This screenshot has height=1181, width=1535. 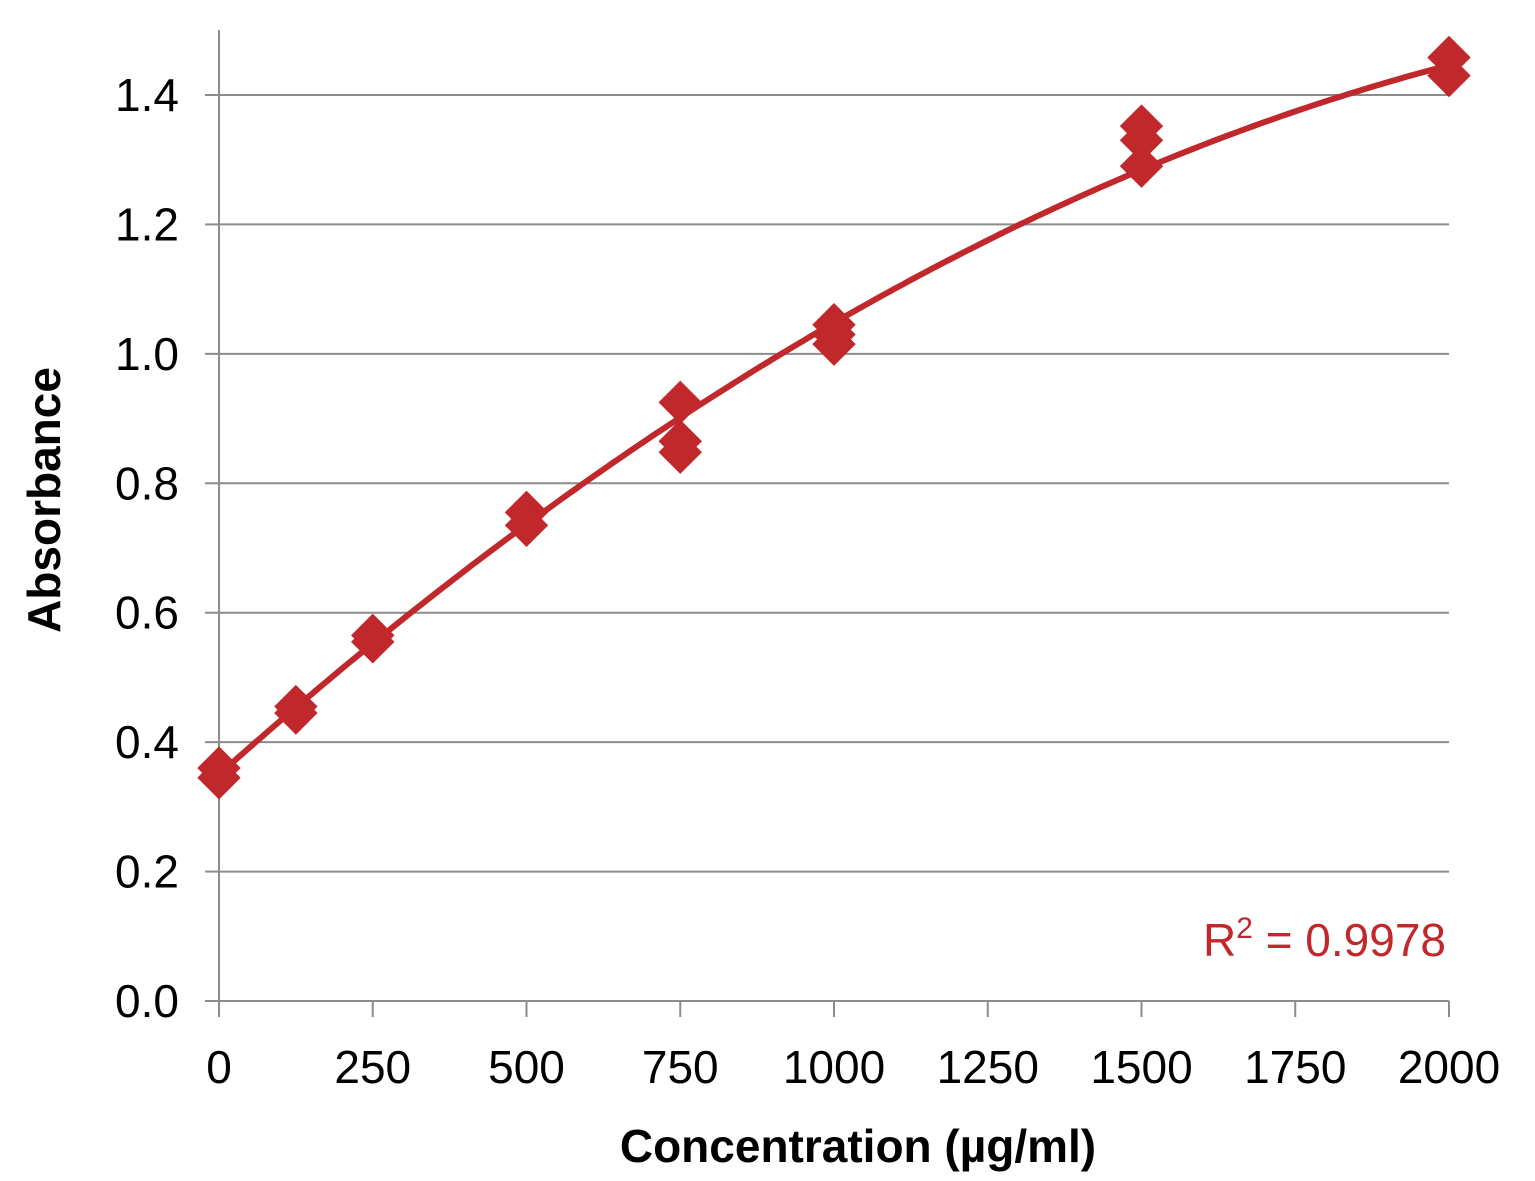 What do you see at coordinates (1324, 939) in the screenshot?
I see `r-squared-label: R2 = 0.9978` at bounding box center [1324, 939].